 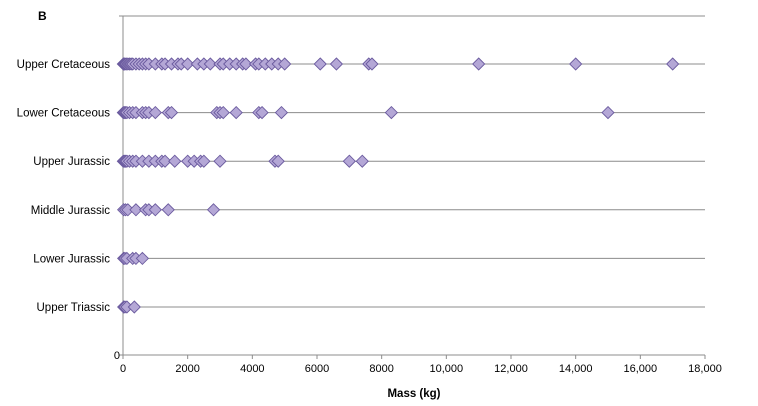 What do you see at coordinates (576, 369) in the screenshot?
I see `x-tick-label: 14,000` at bounding box center [576, 369].